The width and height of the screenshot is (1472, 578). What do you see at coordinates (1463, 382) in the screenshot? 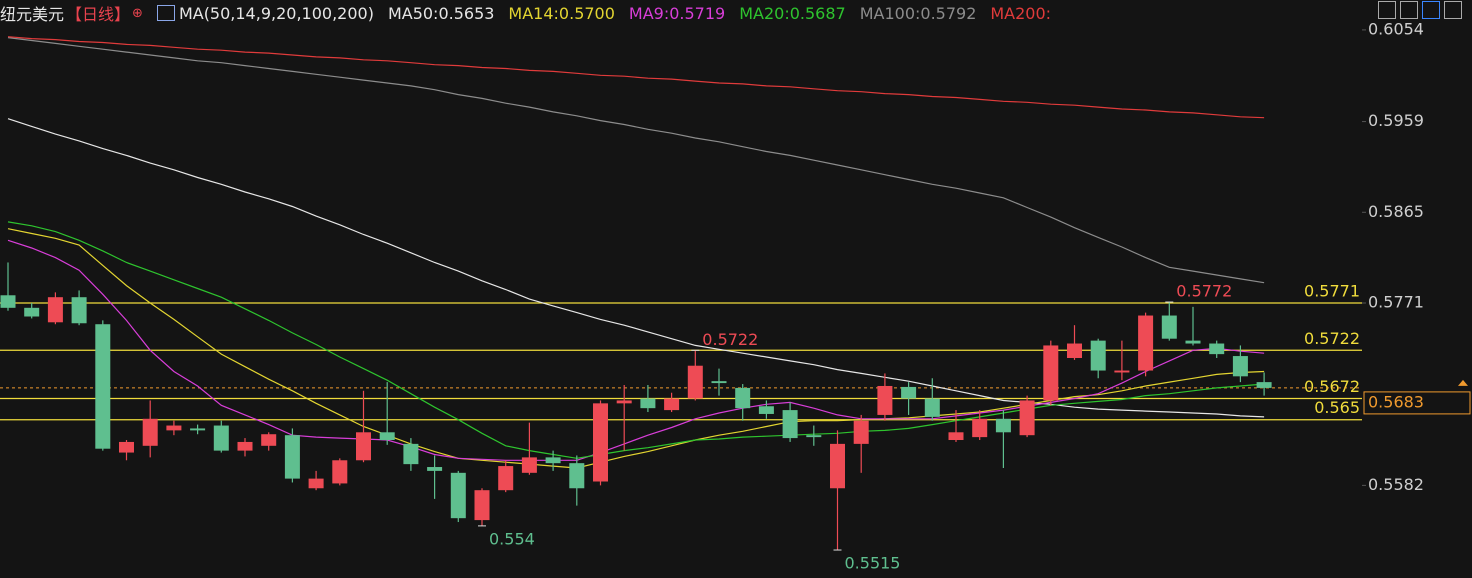
I see `last-price-arrow` at bounding box center [1463, 382].